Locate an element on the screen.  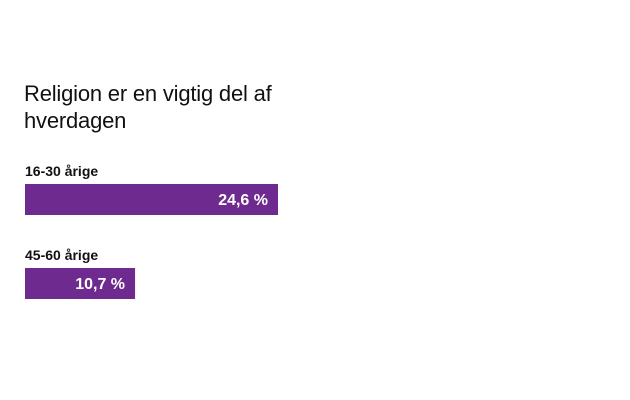
category-label: 16-30 årige is located at coordinates (61, 171).